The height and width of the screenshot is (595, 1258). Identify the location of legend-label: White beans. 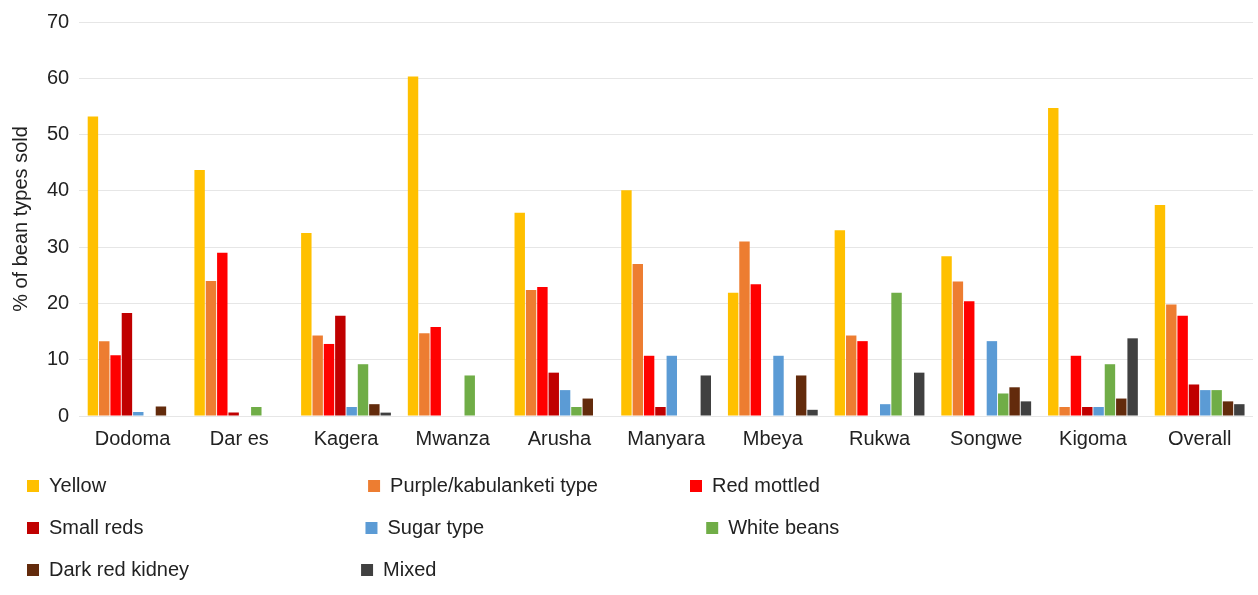
(879, 526).